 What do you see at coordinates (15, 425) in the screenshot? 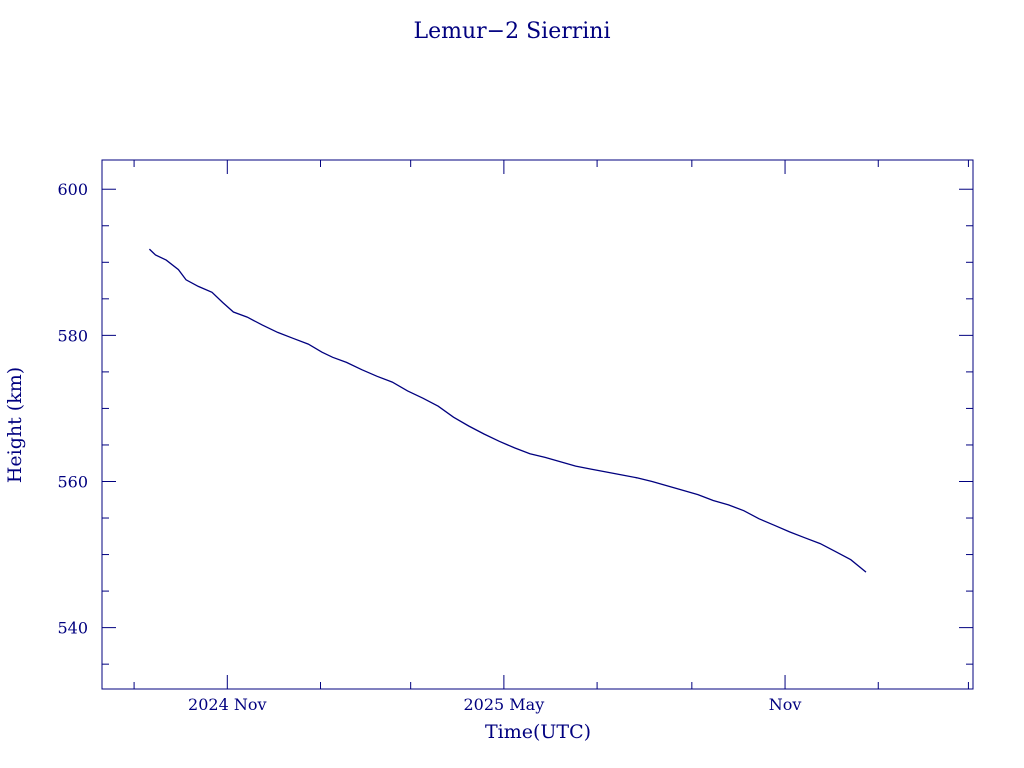
I see `y-axis-label: Height (km)` at bounding box center [15, 425].